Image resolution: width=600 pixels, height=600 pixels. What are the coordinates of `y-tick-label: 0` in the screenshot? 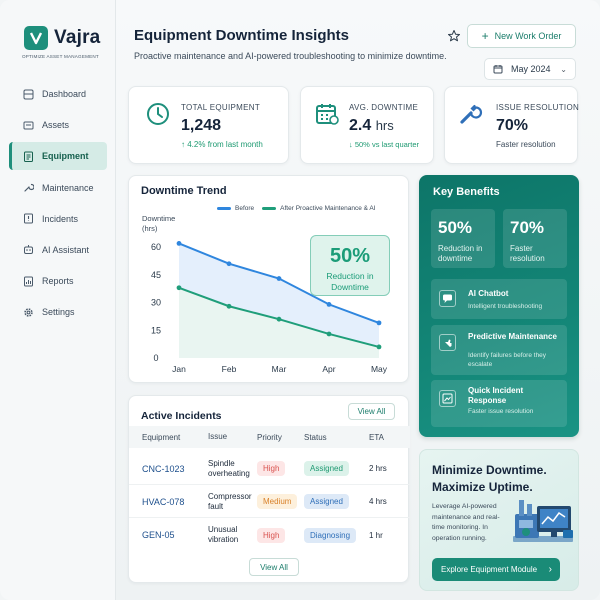 It's located at (155, 358).